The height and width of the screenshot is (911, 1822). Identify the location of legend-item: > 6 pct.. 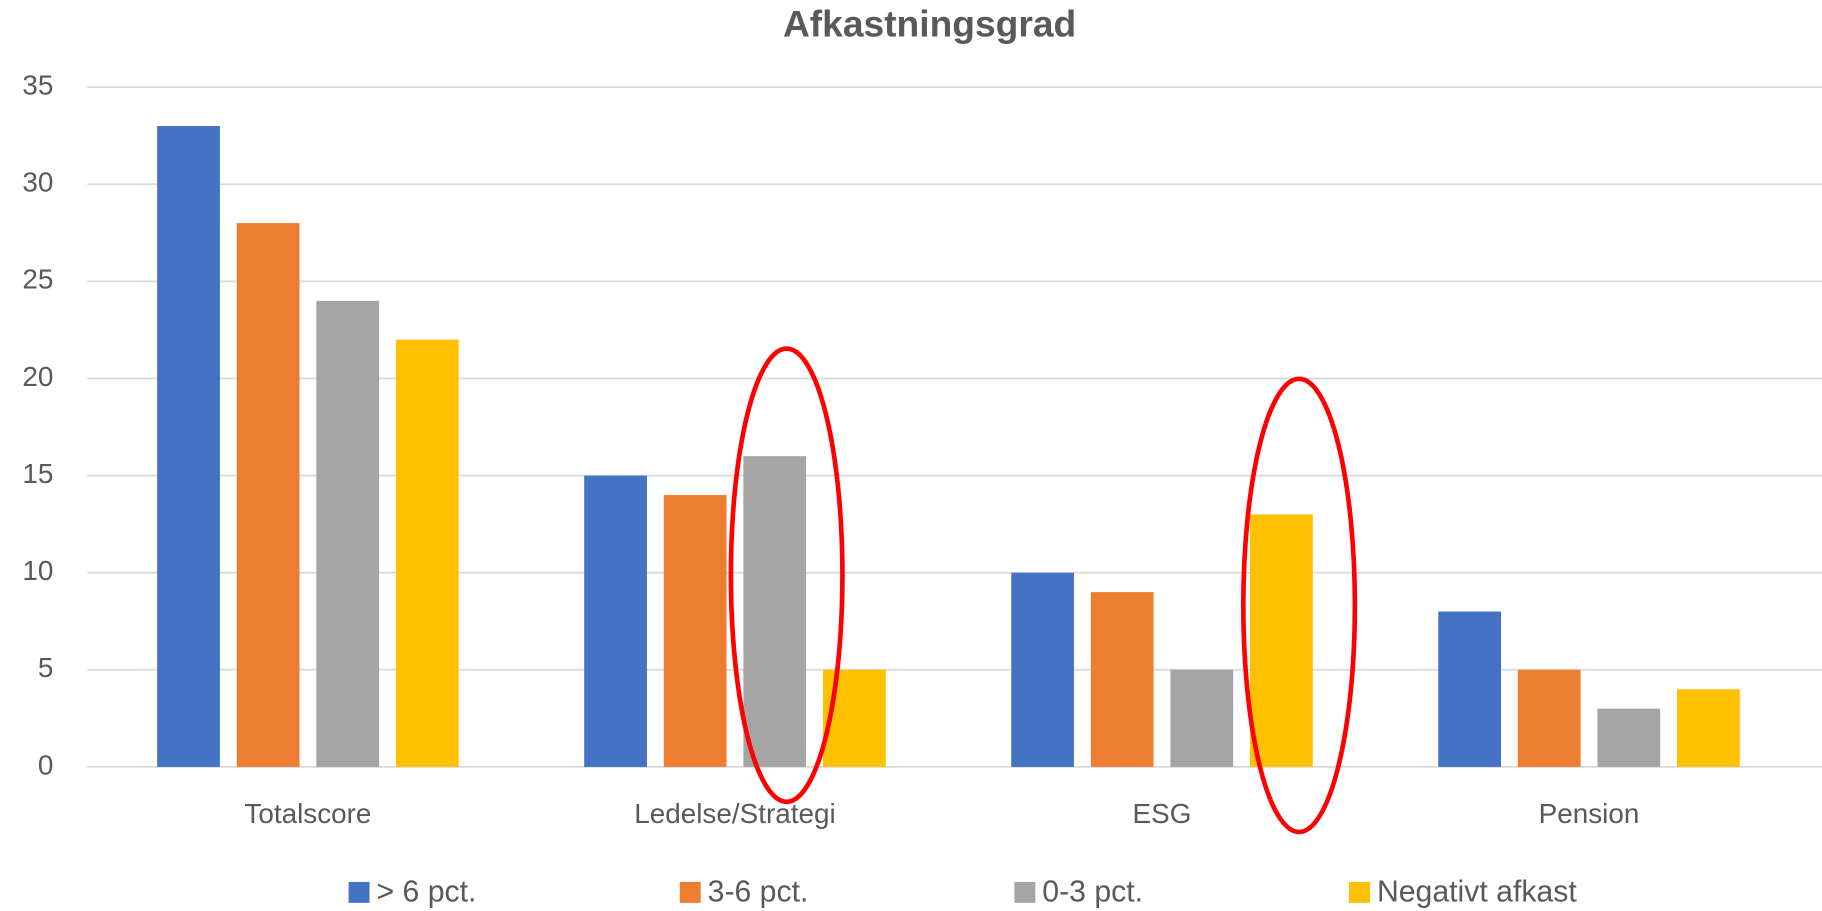
(412, 892).